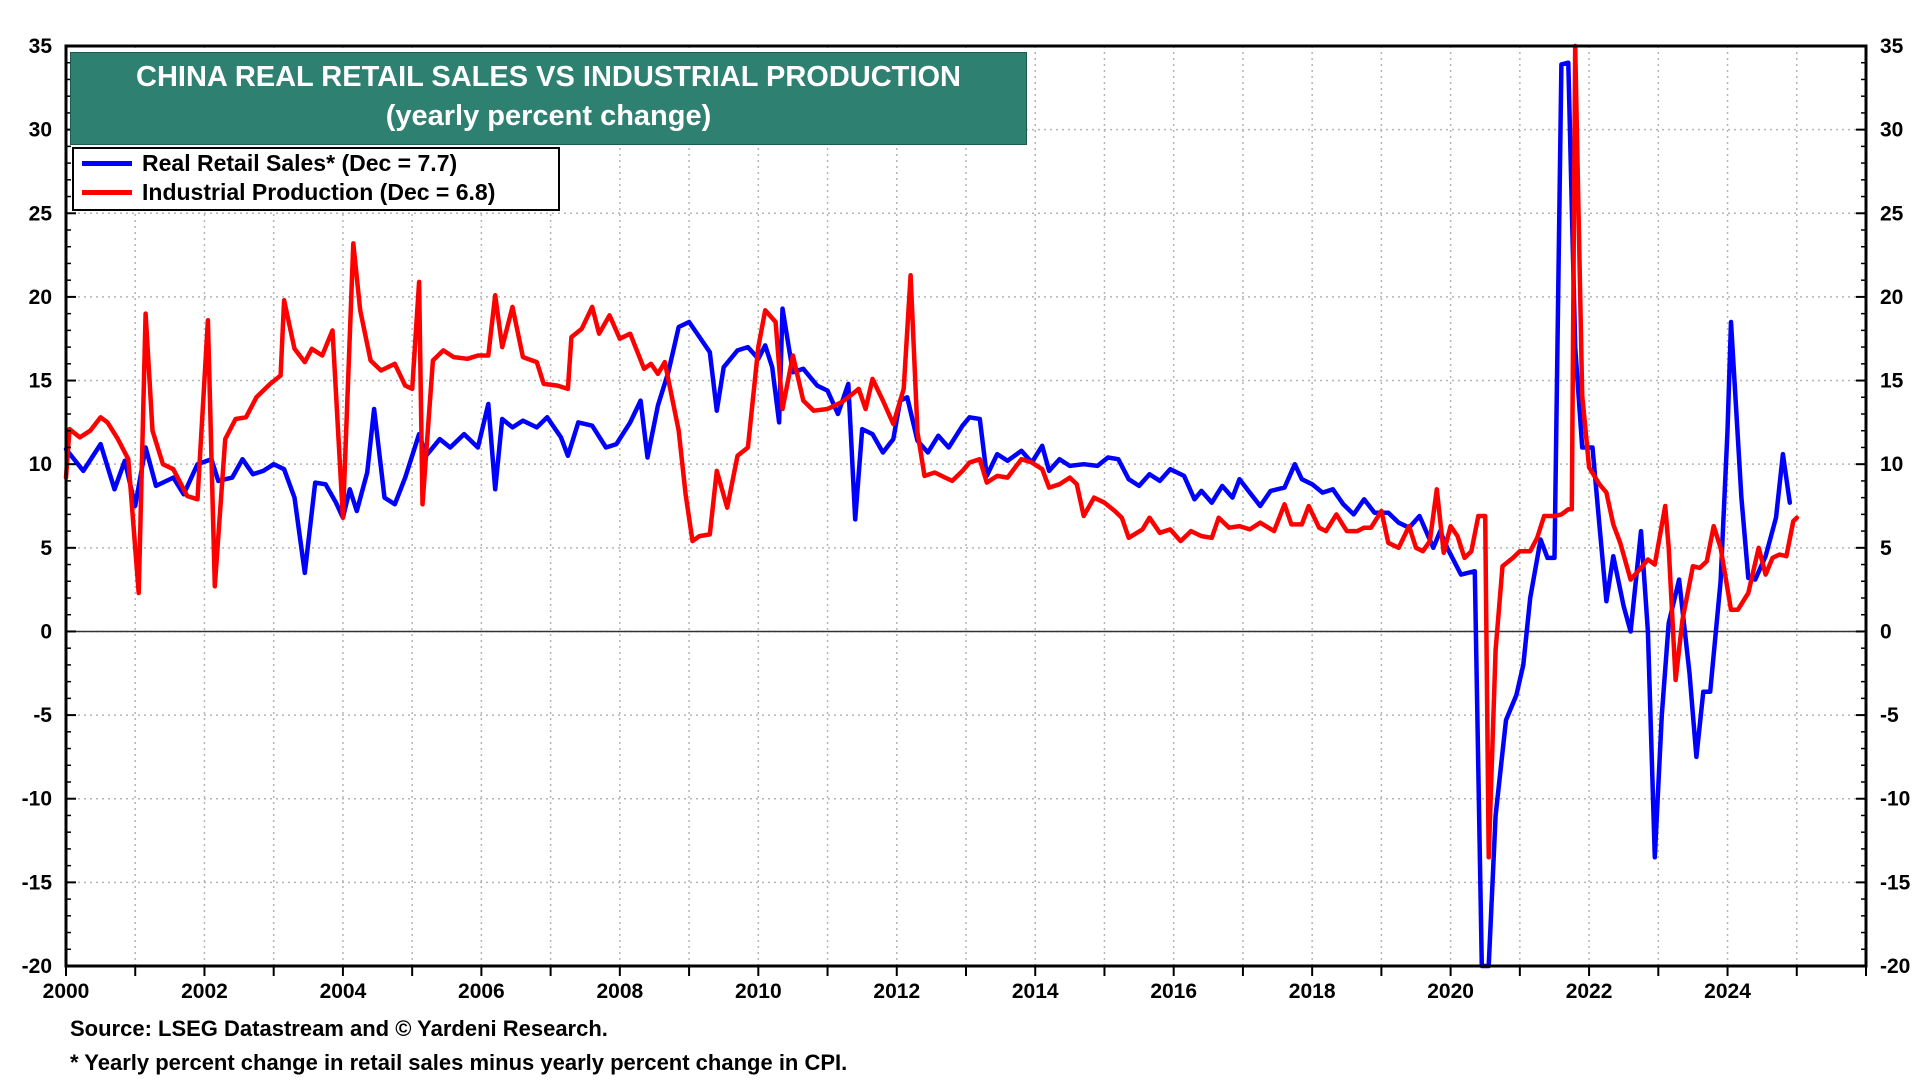 This screenshot has width=1920, height=1080. What do you see at coordinates (1035, 991) in the screenshot?
I see `x-tick-label: 2014` at bounding box center [1035, 991].